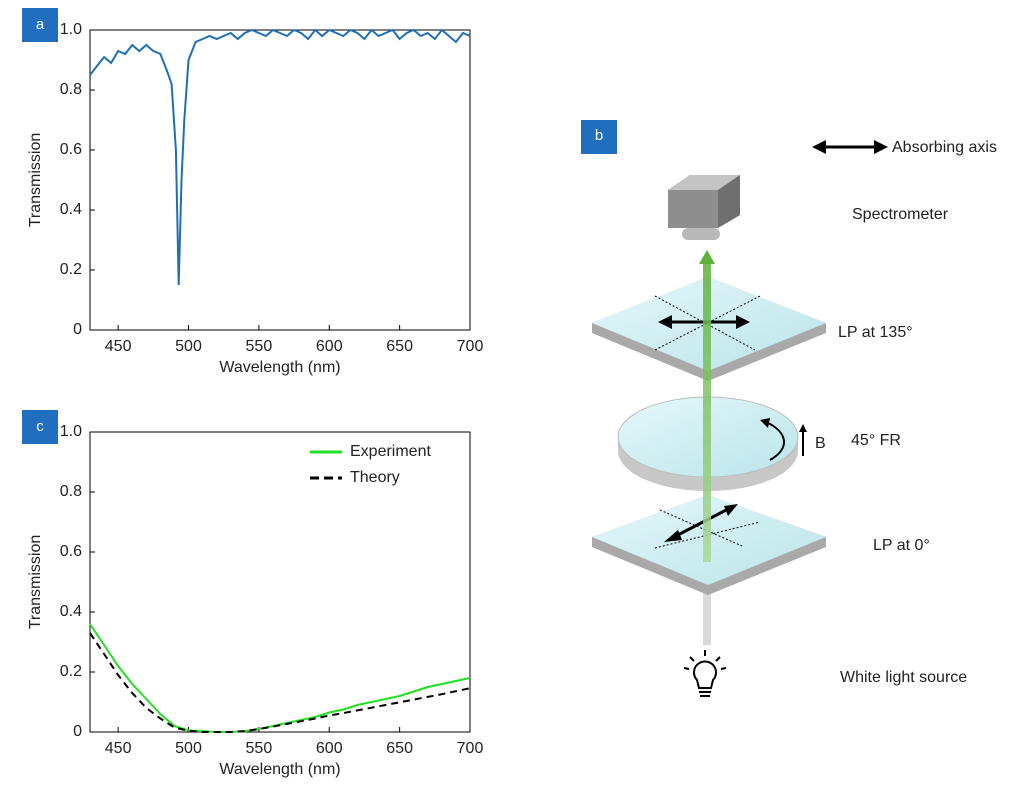 This screenshot has width=1024, height=795. I want to click on polarizer-arrow, so click(701, 523).